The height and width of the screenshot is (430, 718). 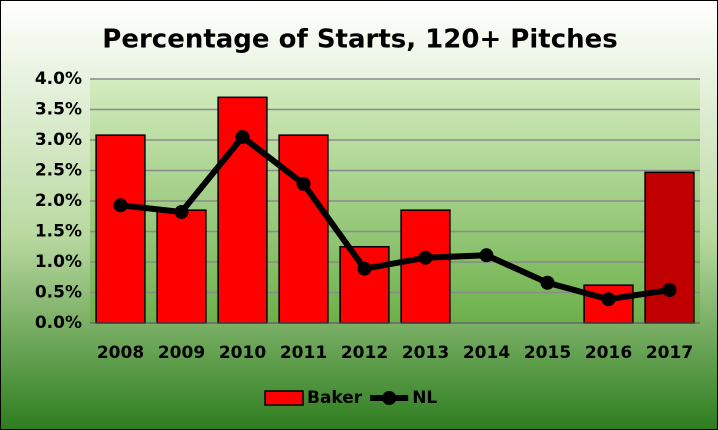 What do you see at coordinates (58, 171) in the screenshot?
I see `y-tick-label: 2.5%` at bounding box center [58, 171].